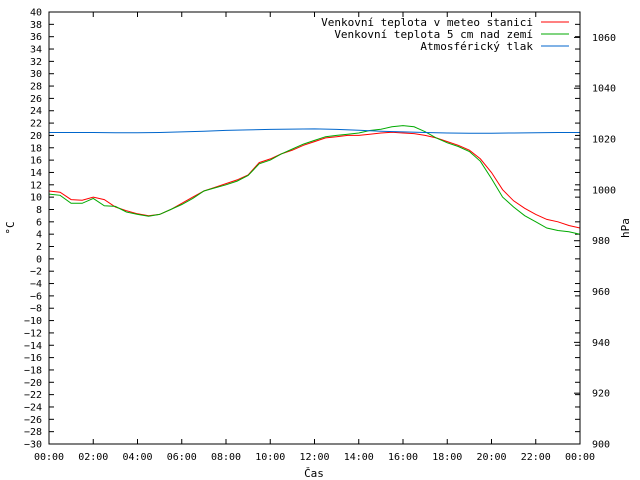  I want to click on x-tick-label: 20:00, so click(491, 457).